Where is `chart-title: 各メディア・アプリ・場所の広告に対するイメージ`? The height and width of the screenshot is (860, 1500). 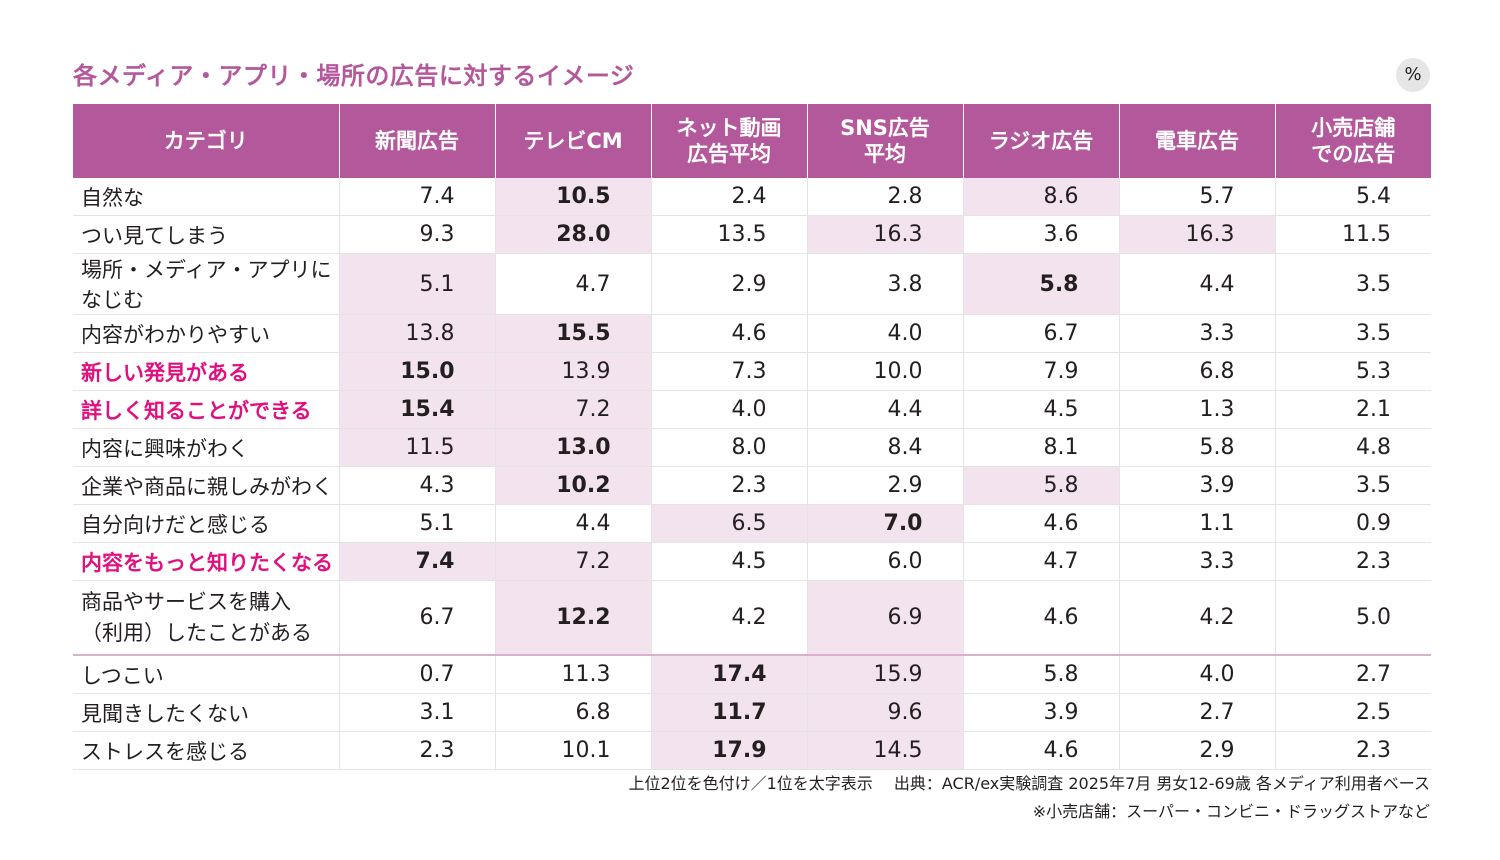
chart-title: 各メディア・アプリ・場所の広告に対するイメージ is located at coordinates (354, 76).